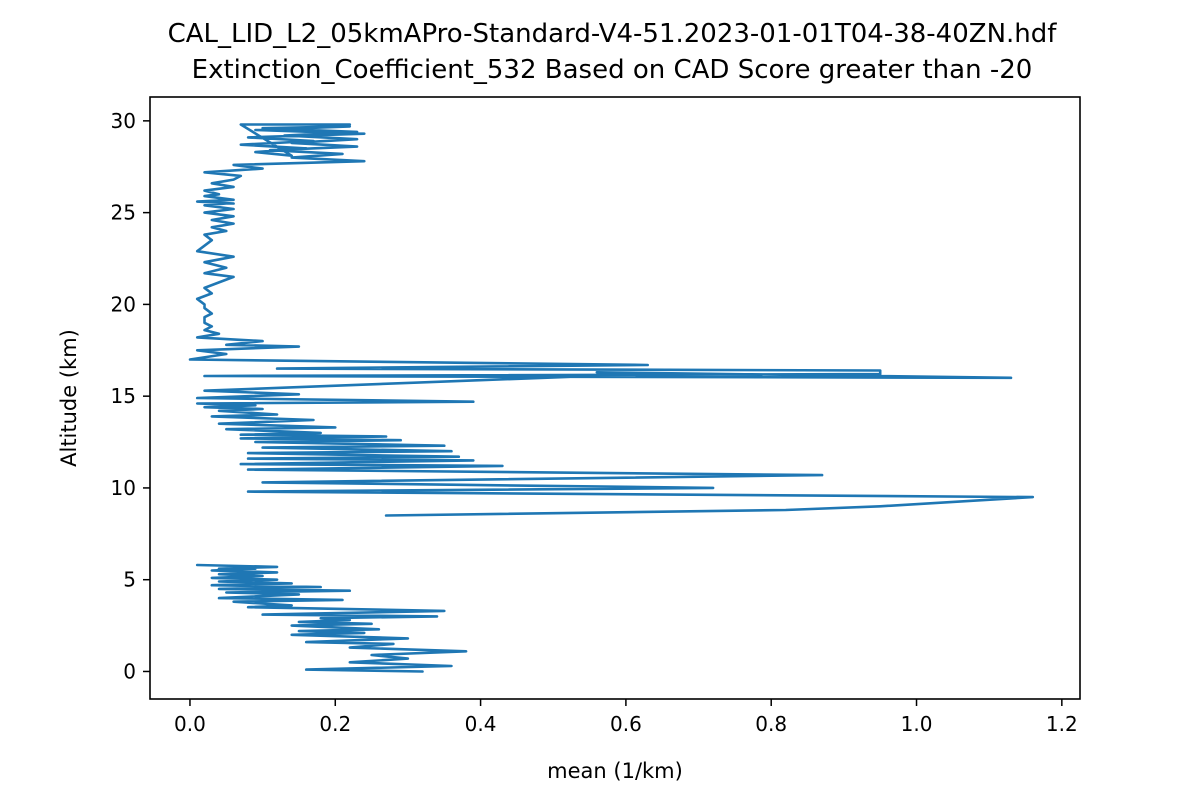 The height and width of the screenshot is (800, 1200). Describe the element at coordinates (123, 304) in the screenshot. I see `y-tick-label: 20` at that location.